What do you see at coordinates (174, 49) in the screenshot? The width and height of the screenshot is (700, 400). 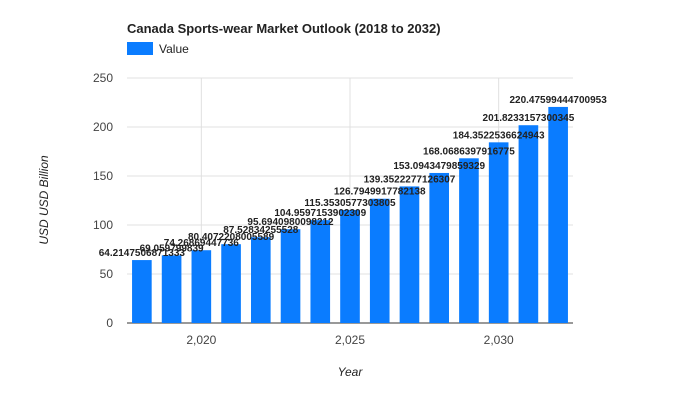 I see `legend-label: Value` at bounding box center [174, 49].